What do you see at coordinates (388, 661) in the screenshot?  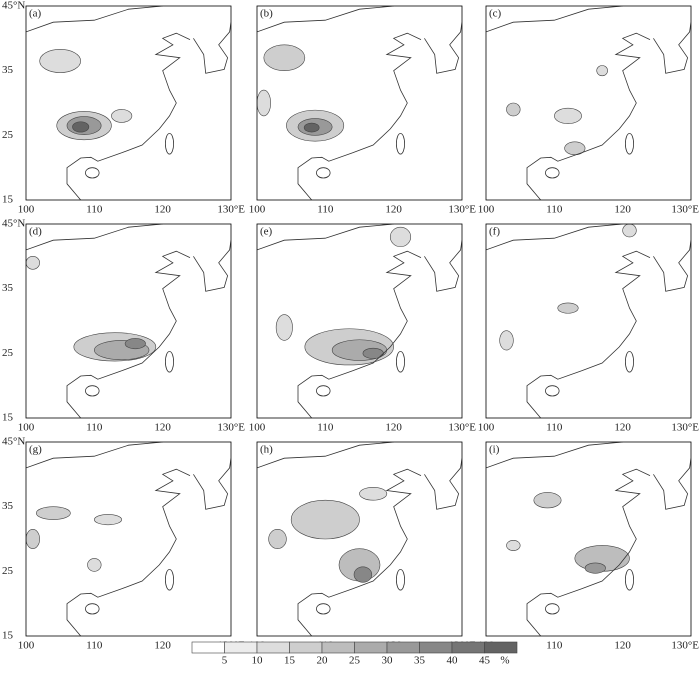 I see `colorbar-tick-label: 30` at bounding box center [388, 661].